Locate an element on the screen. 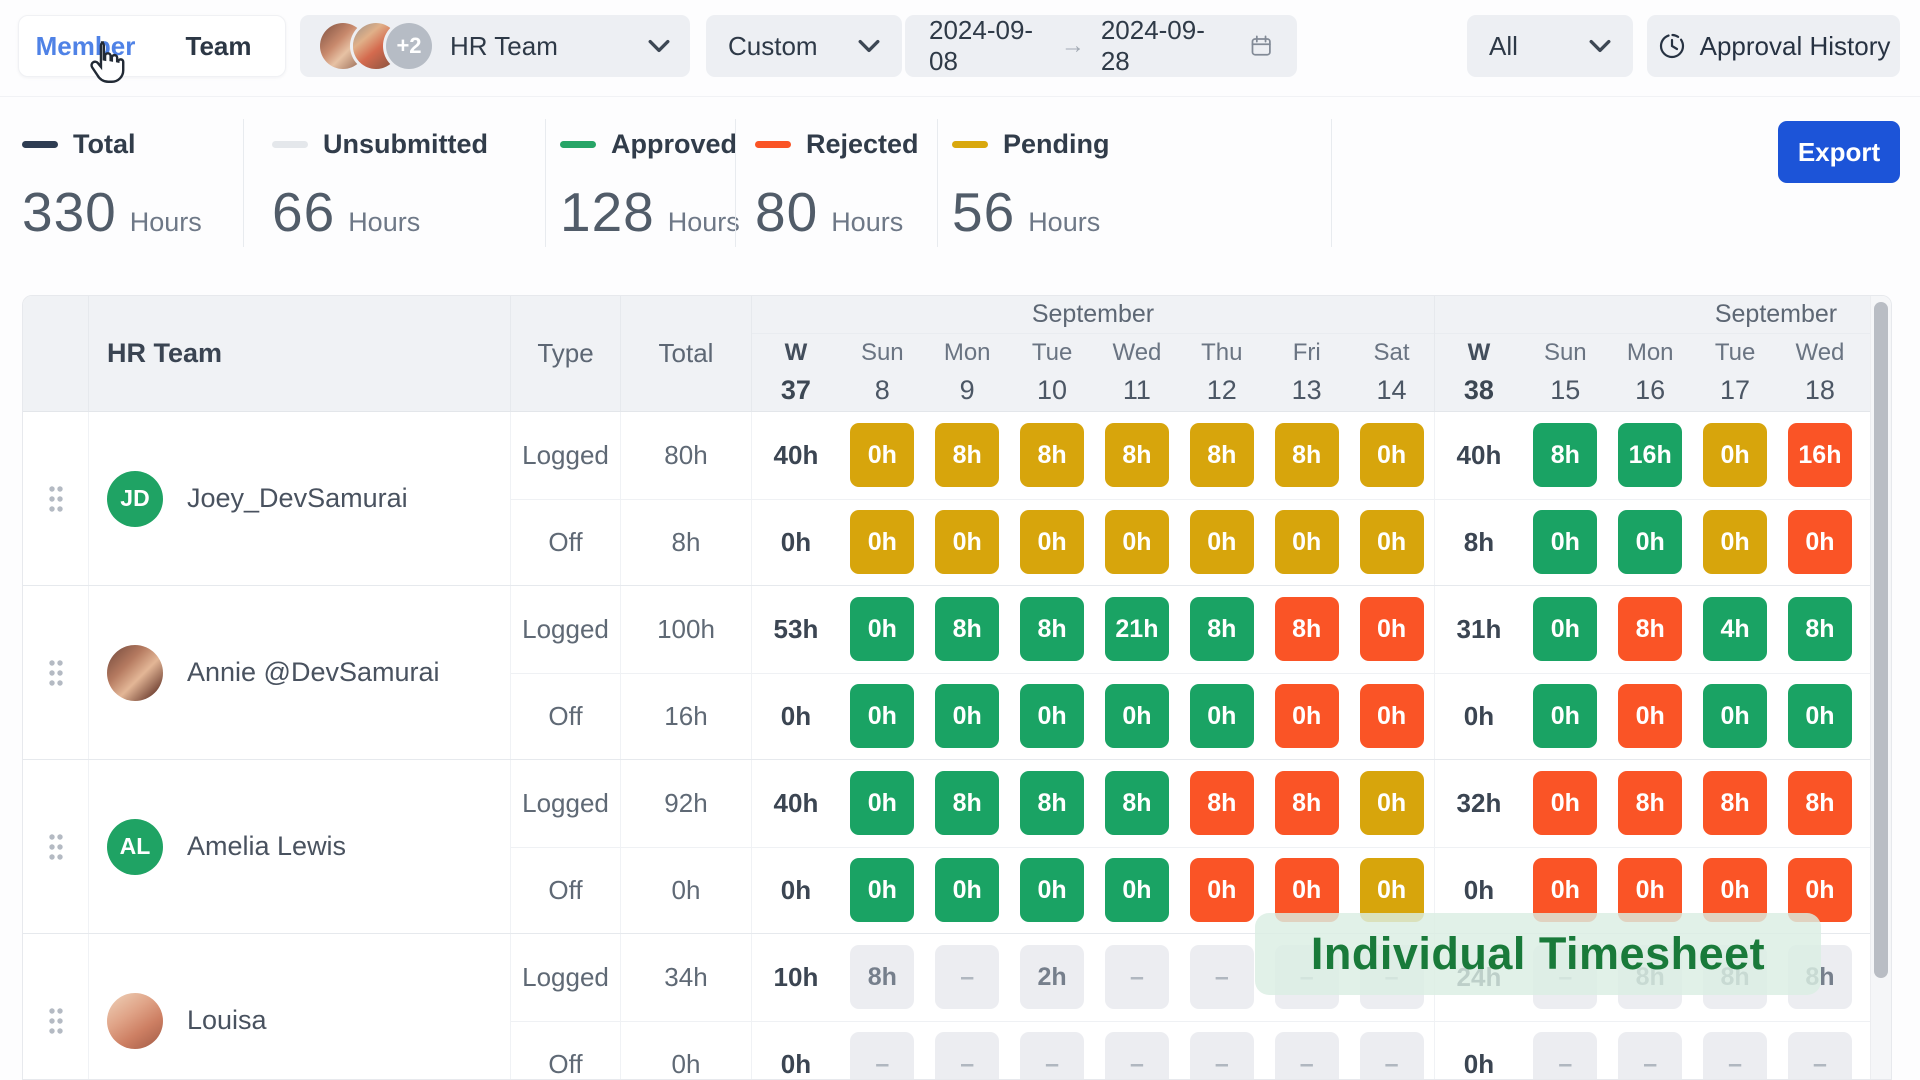 The height and width of the screenshot is (1080, 1920). approval-history-button: Approval History is located at coordinates (1773, 46).